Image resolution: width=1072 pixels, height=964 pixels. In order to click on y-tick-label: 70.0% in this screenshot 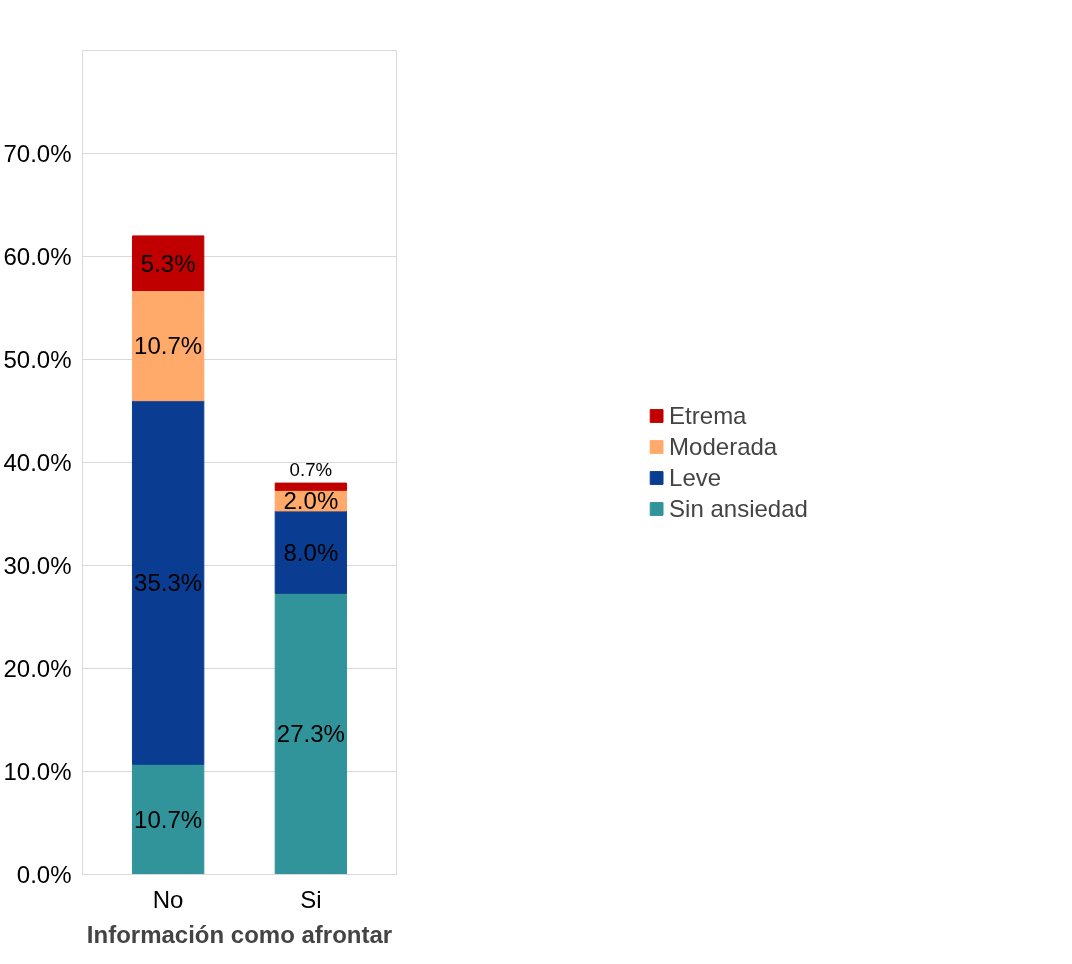, I will do `click(37, 153)`.